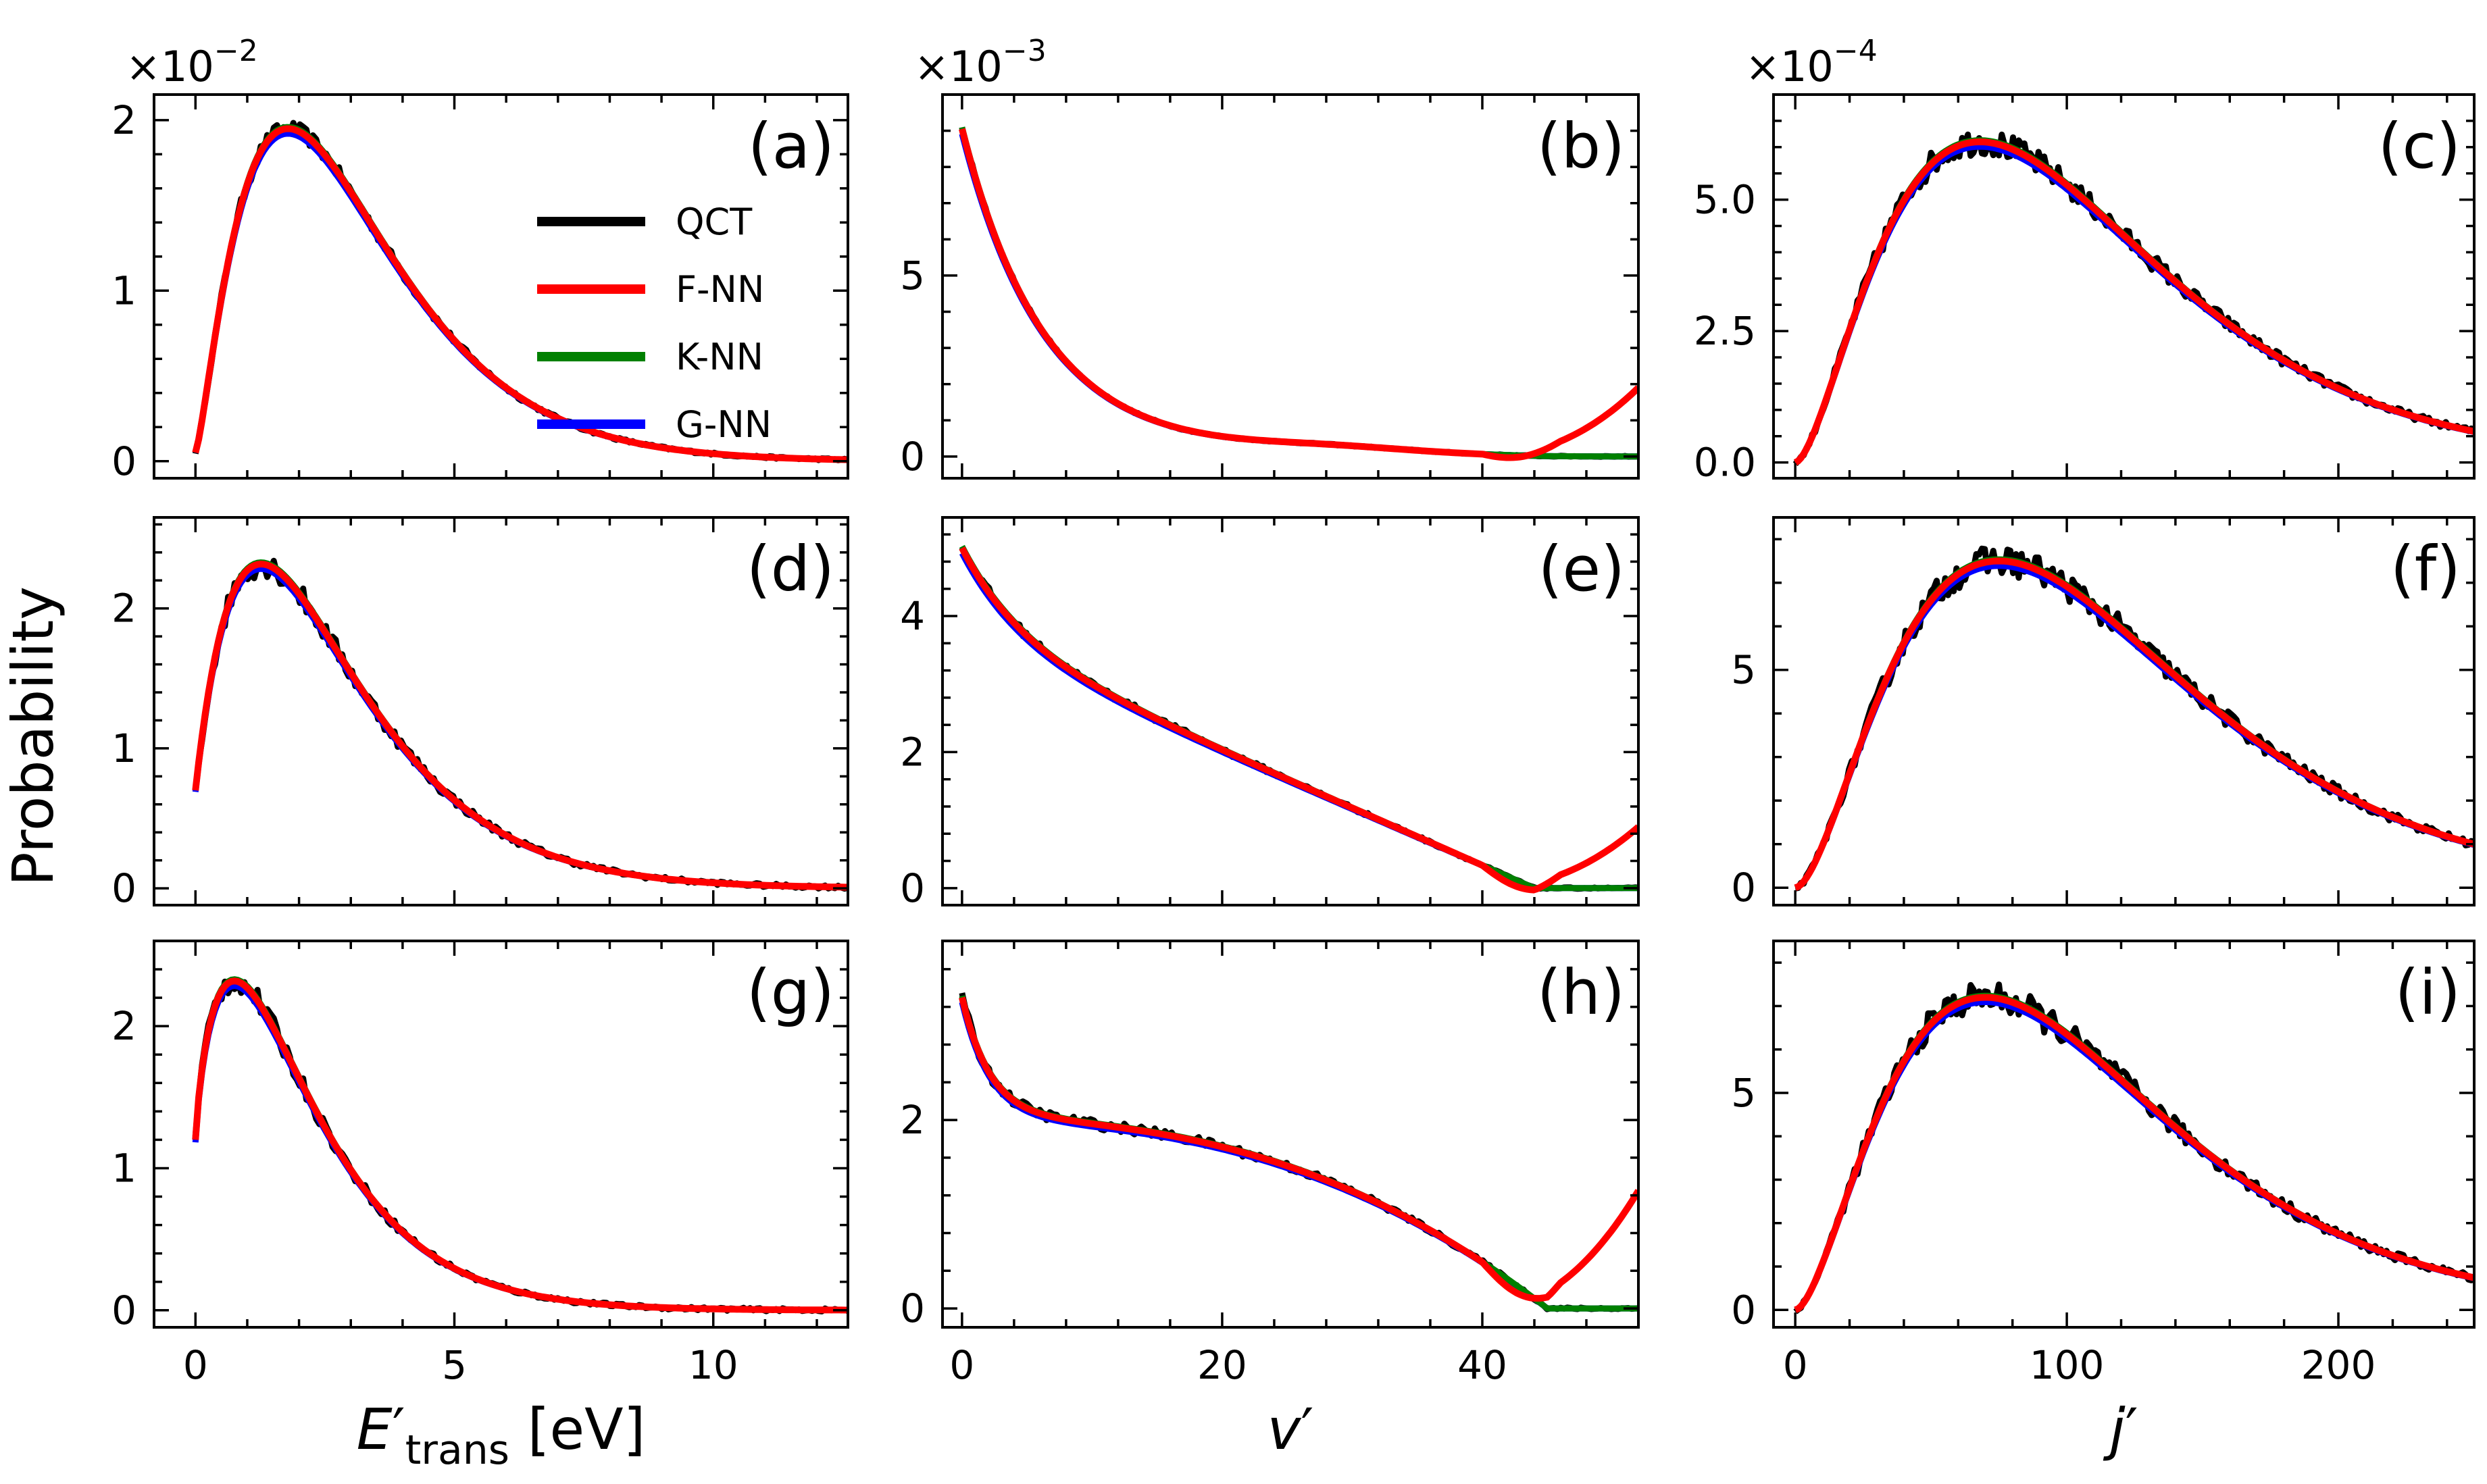 This screenshot has width=2487, height=1484. I want to click on legend-label: QCT, so click(714, 222).